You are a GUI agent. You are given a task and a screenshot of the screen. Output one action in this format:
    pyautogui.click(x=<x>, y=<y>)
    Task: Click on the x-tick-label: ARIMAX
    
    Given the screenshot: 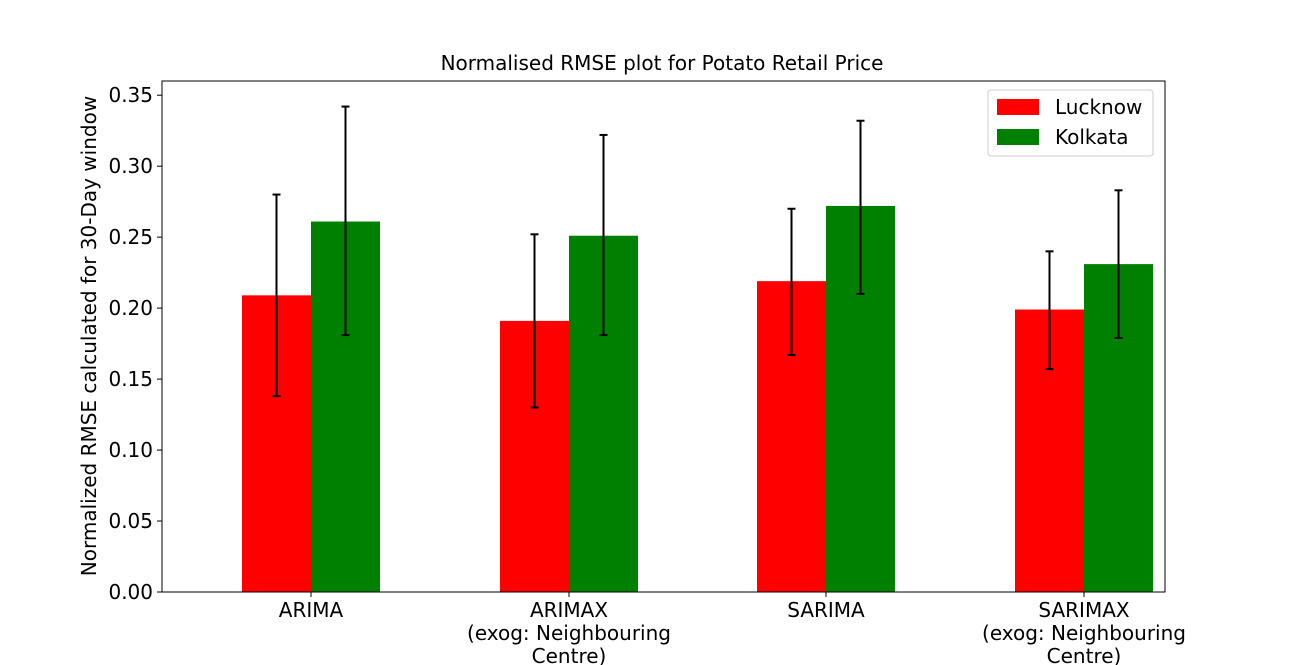 What is the action you would take?
    pyautogui.click(x=569, y=610)
    